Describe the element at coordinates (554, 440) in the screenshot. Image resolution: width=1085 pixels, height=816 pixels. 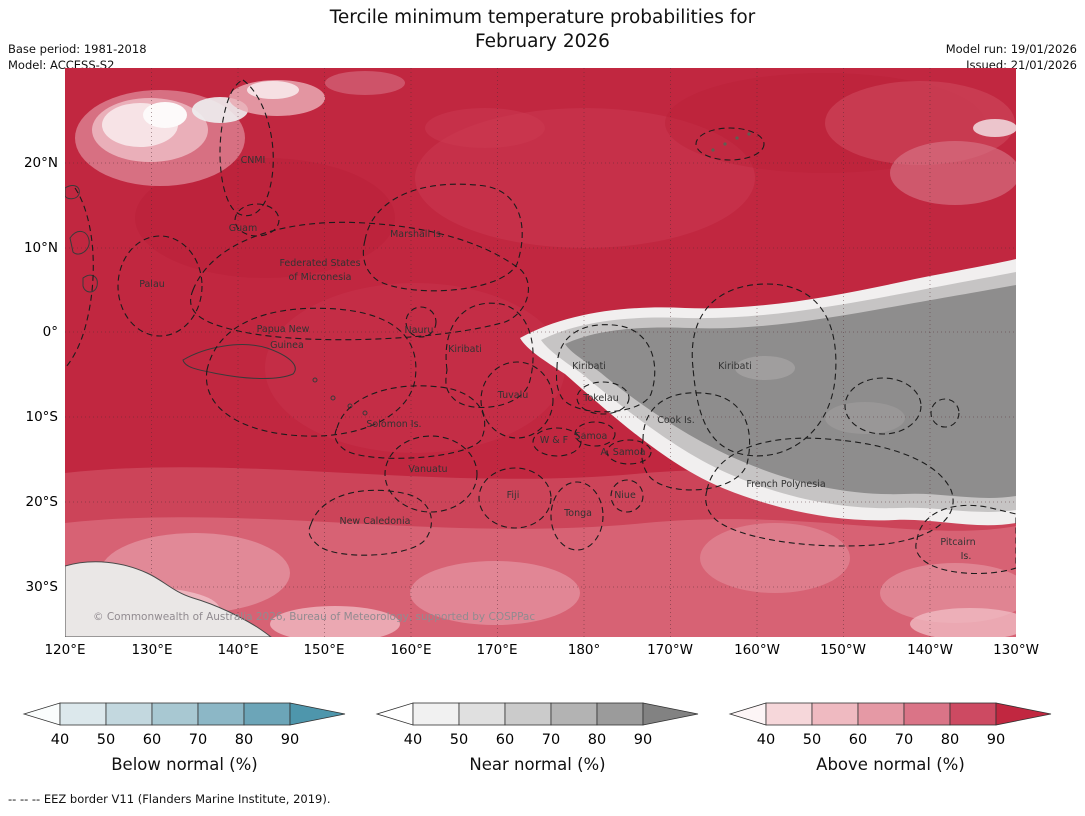
I see `label-wallis-futuna: W & F` at that location.